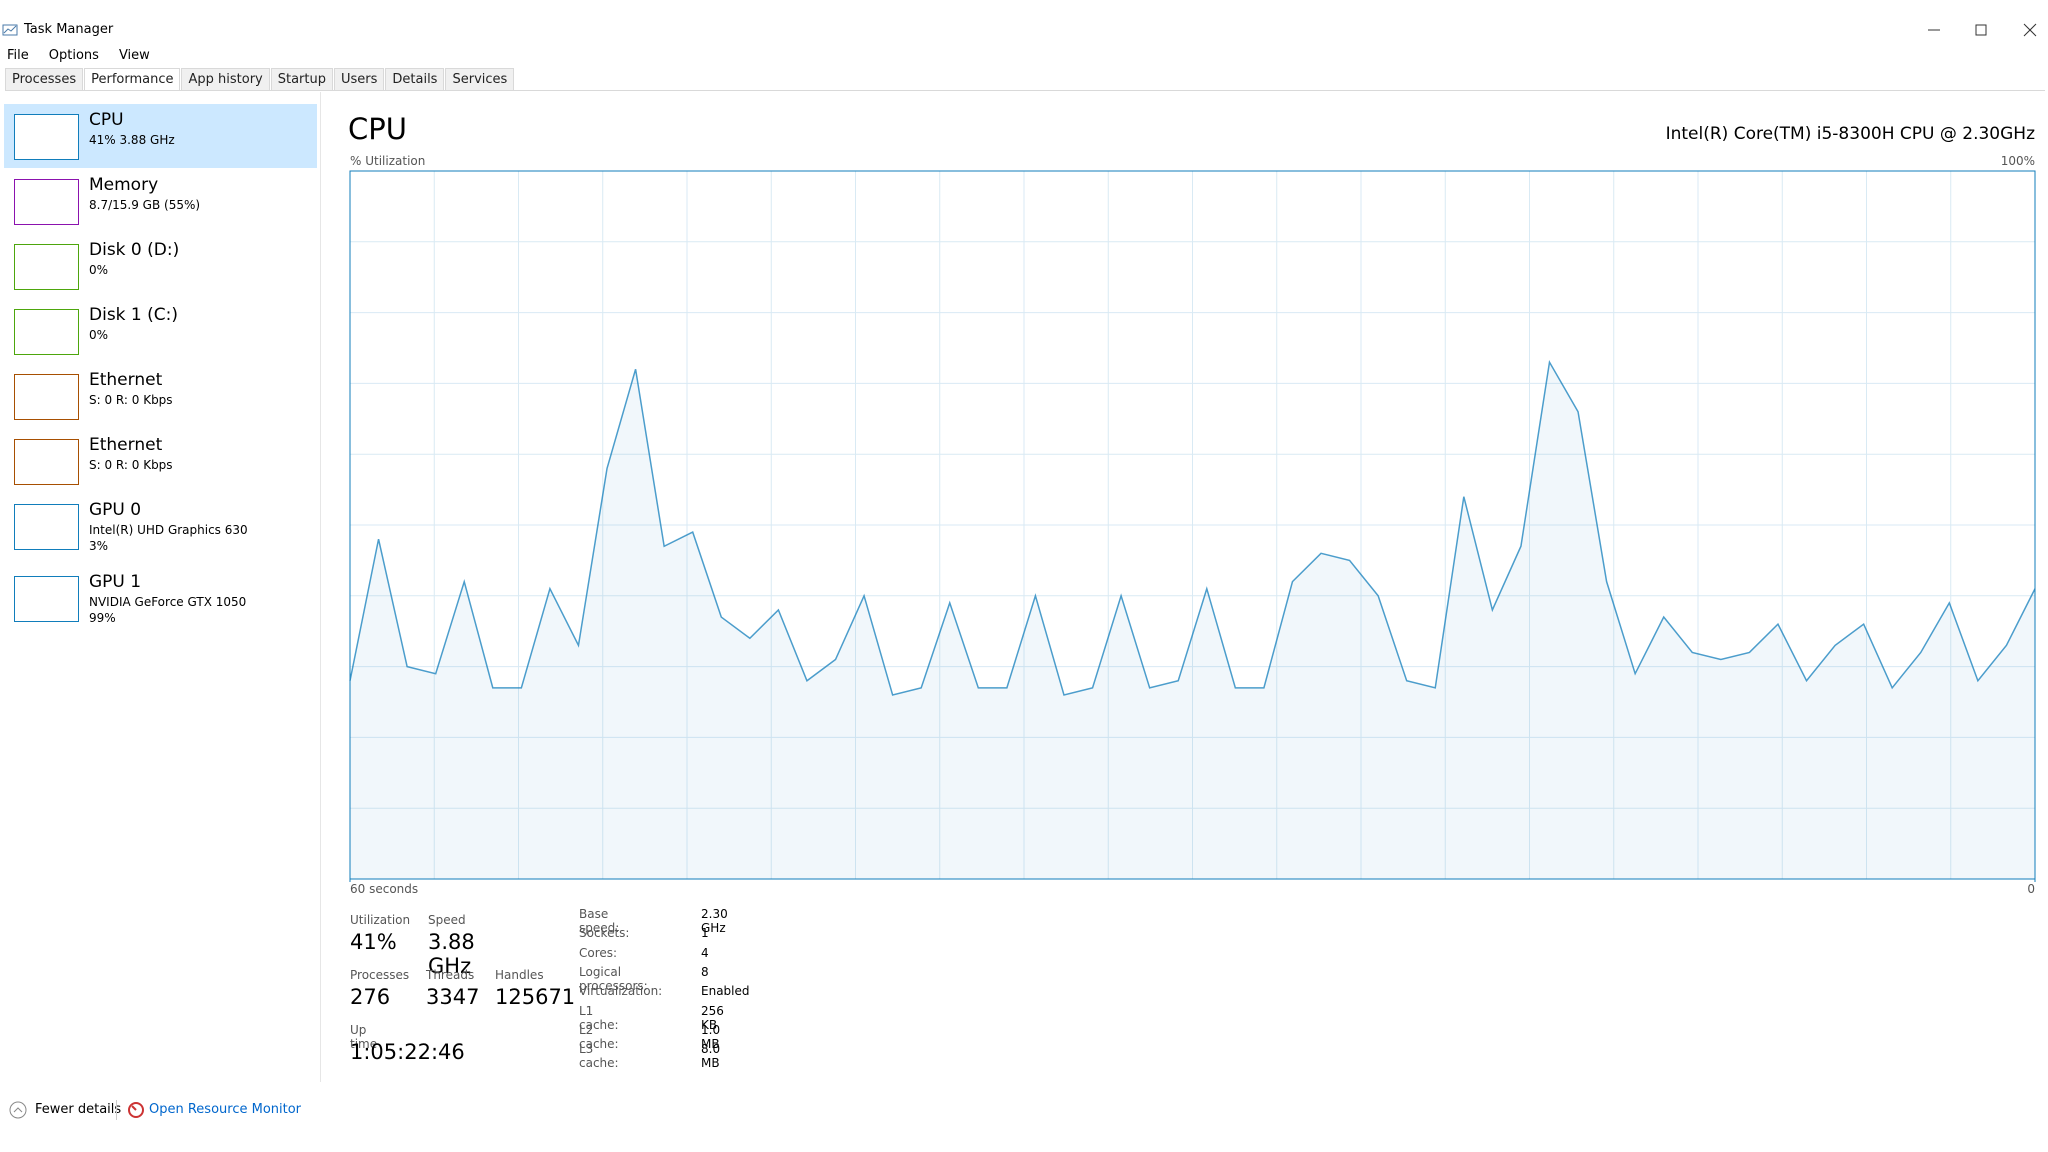  What do you see at coordinates (1850, 134) in the screenshot?
I see `cpu-model: Intel(R) Core(TM) i5-8300H CPU @ 2.30GHz` at bounding box center [1850, 134].